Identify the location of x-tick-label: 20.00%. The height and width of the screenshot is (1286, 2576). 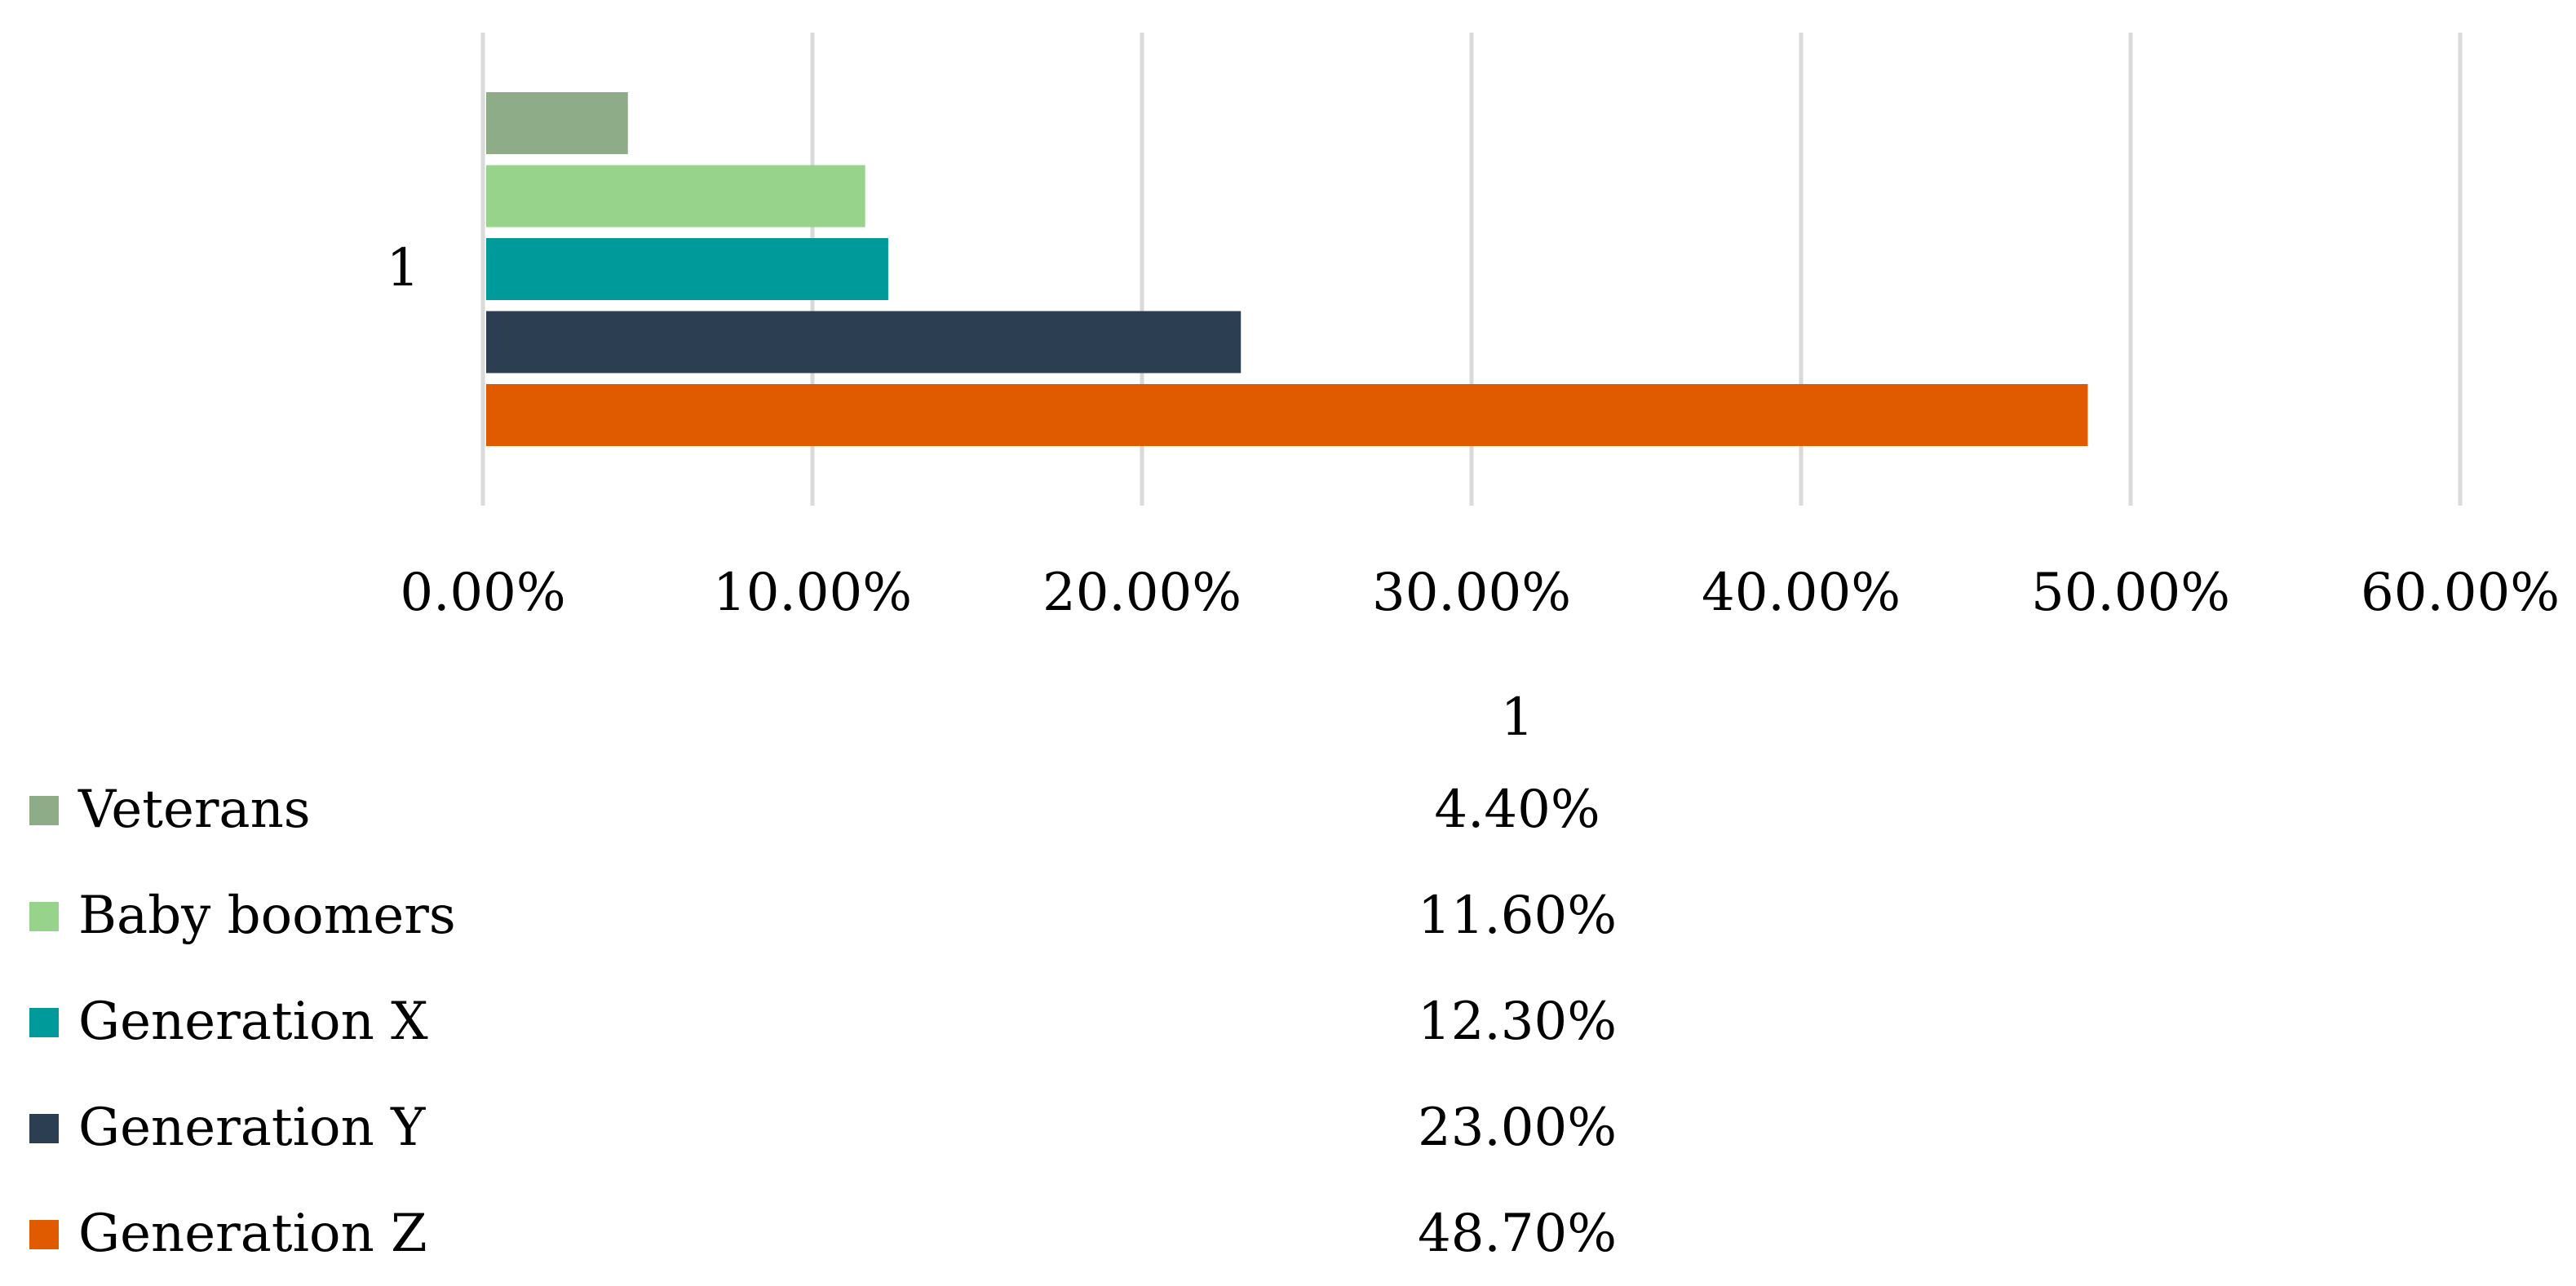
(1142, 593).